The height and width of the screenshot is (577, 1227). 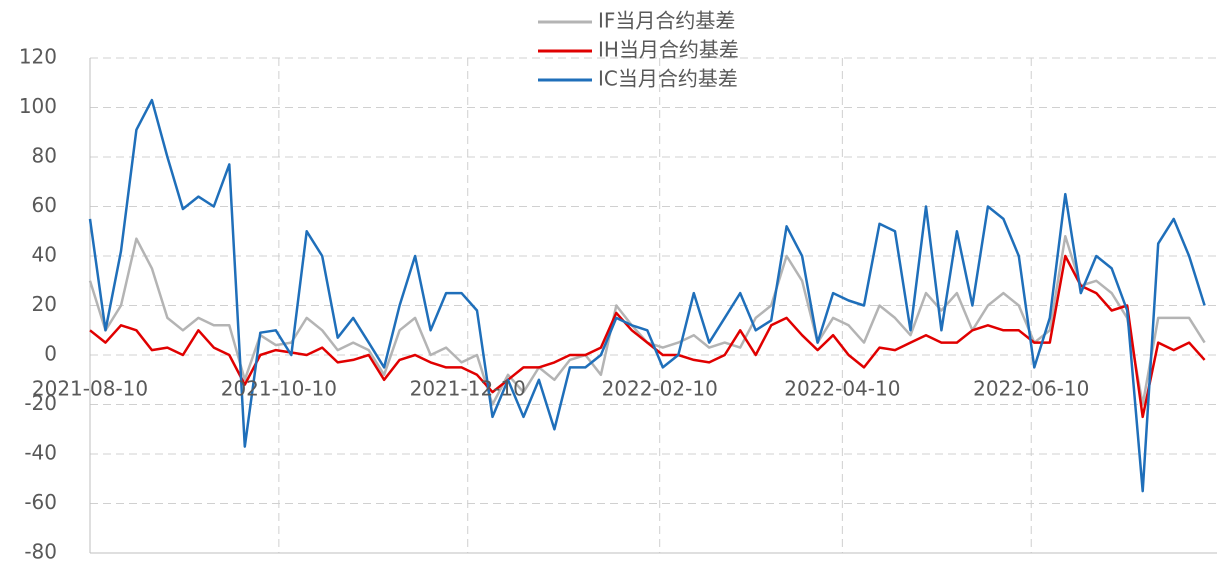 What do you see at coordinates (44, 156) in the screenshot?
I see `y-tick-label: 80` at bounding box center [44, 156].